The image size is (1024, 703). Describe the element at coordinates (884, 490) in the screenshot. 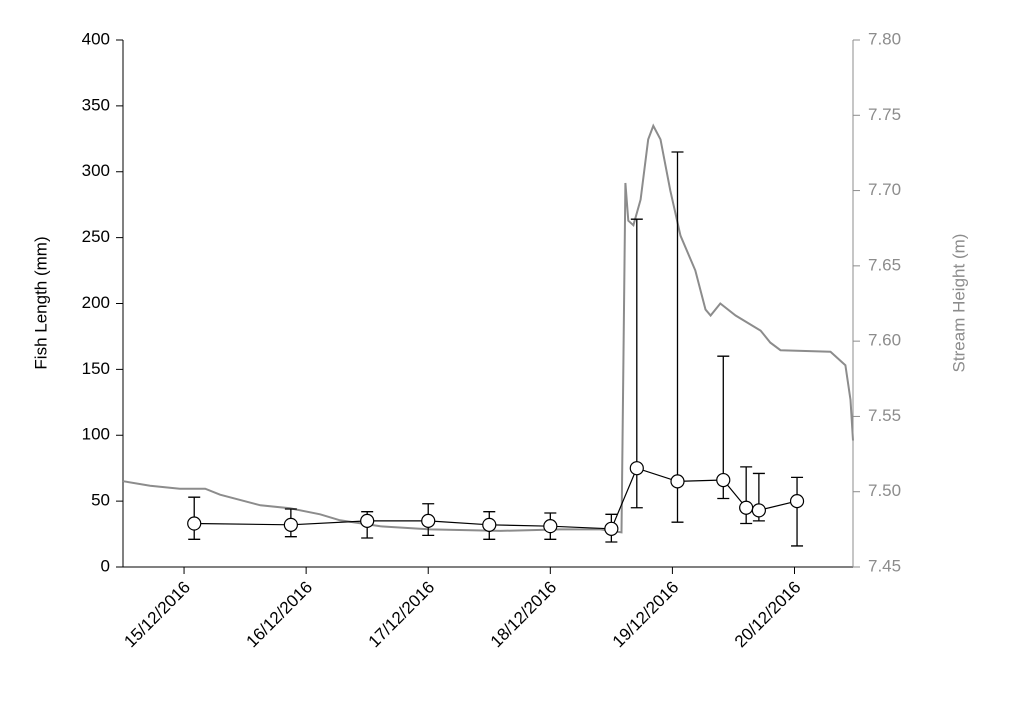

I see `y2-tick-label: 7.50` at that location.